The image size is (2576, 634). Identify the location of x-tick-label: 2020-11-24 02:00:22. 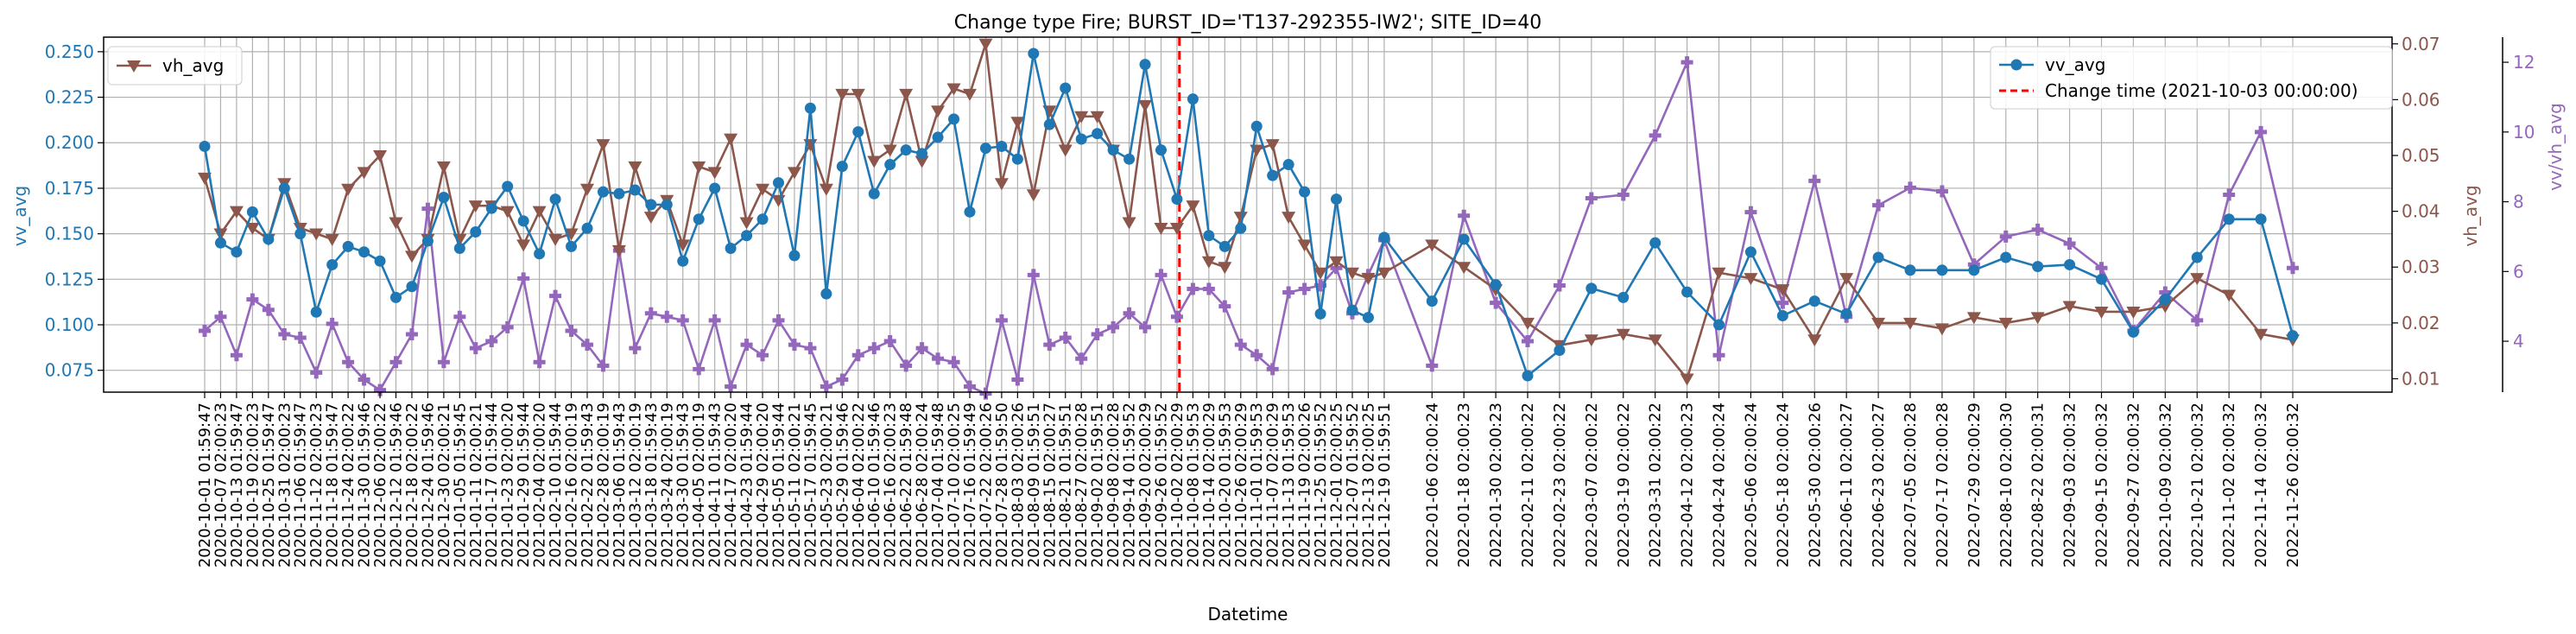
(348, 485).